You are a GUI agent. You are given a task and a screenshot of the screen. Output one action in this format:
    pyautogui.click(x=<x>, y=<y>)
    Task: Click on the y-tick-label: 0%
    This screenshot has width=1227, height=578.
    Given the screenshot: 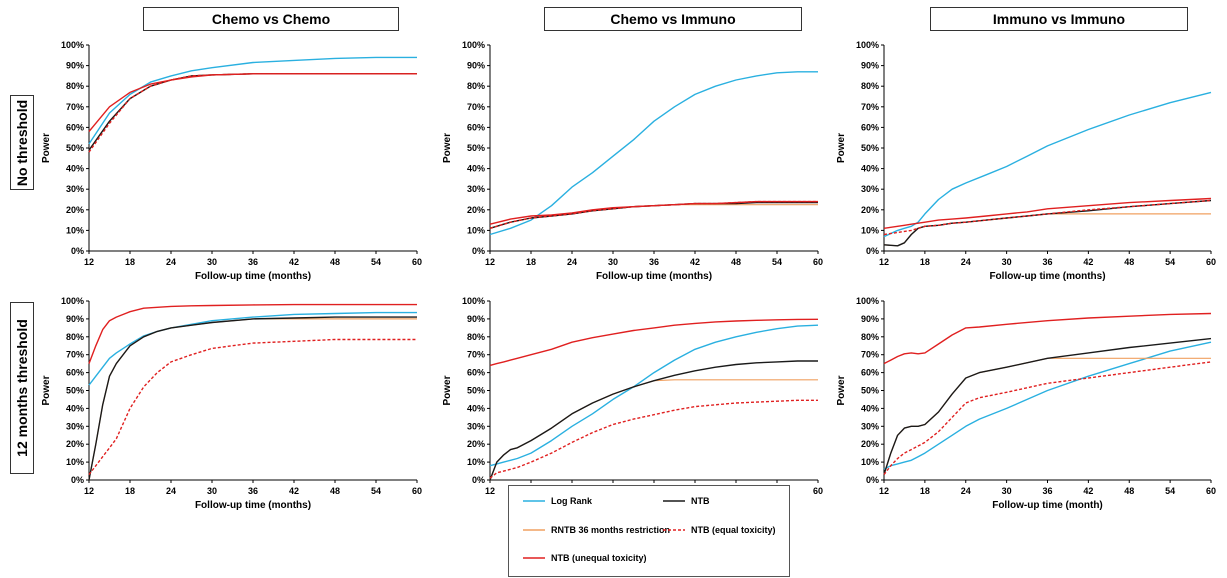 What is the action you would take?
    pyautogui.click(x=872, y=251)
    